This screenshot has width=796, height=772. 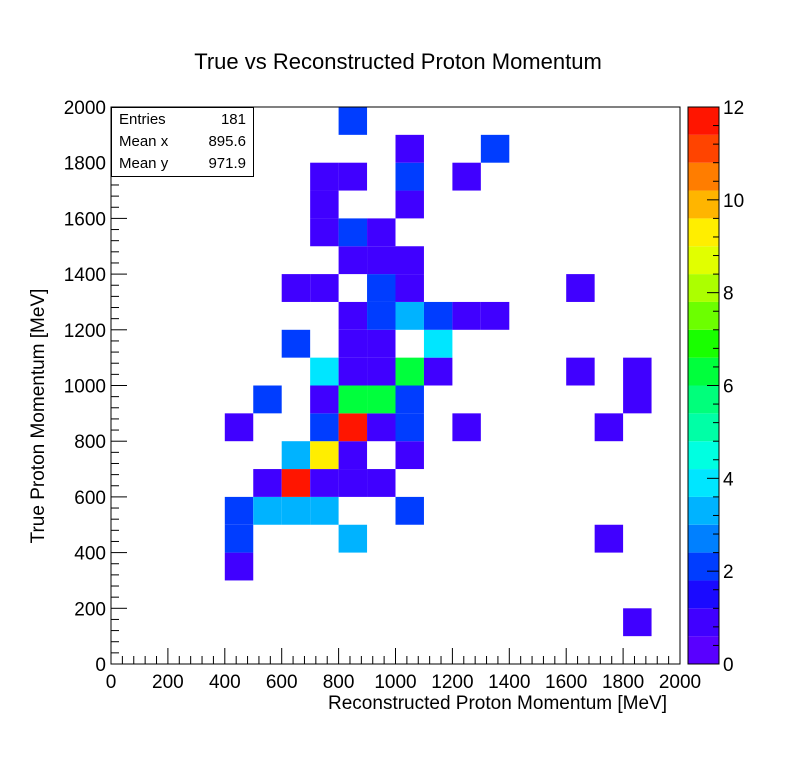 I want to click on x-tick-label: 400, so click(x=225, y=682).